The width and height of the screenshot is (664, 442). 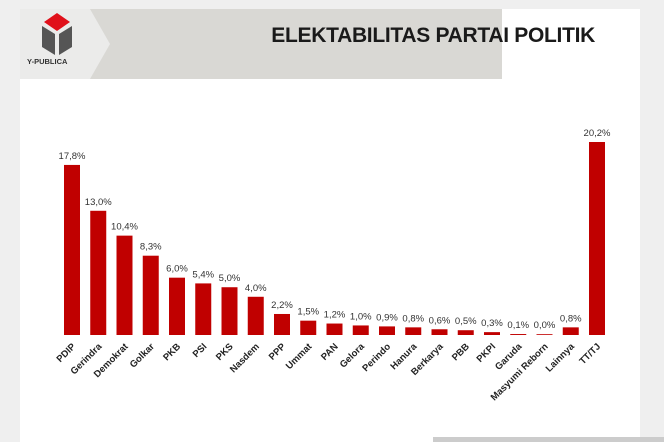 I want to click on bar-gelora, so click(x=360, y=330).